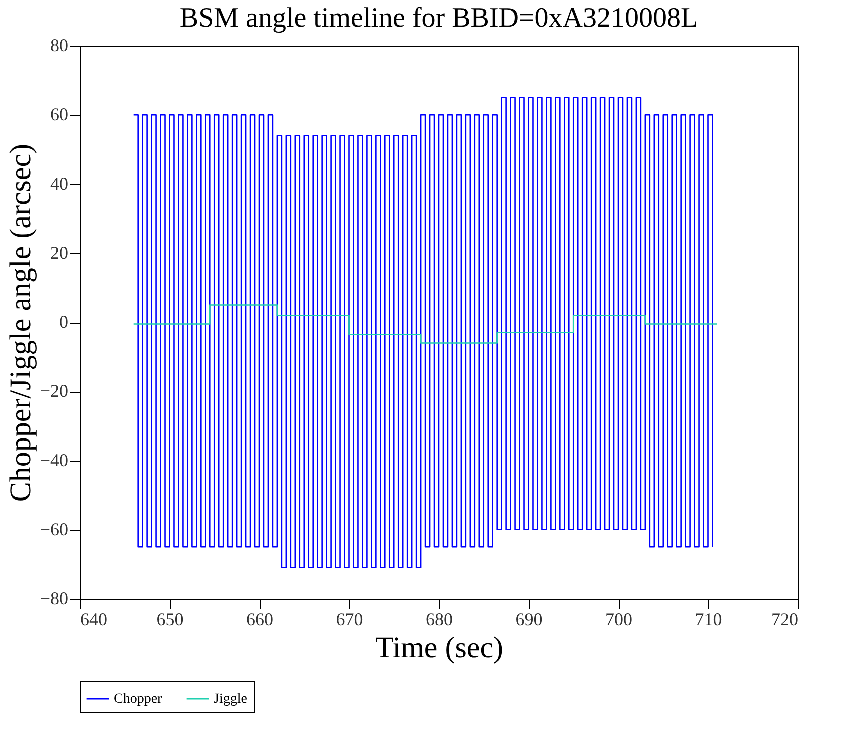 The image size is (868, 751). What do you see at coordinates (785, 620) in the screenshot?
I see `x-tick-label: 720` at bounding box center [785, 620].